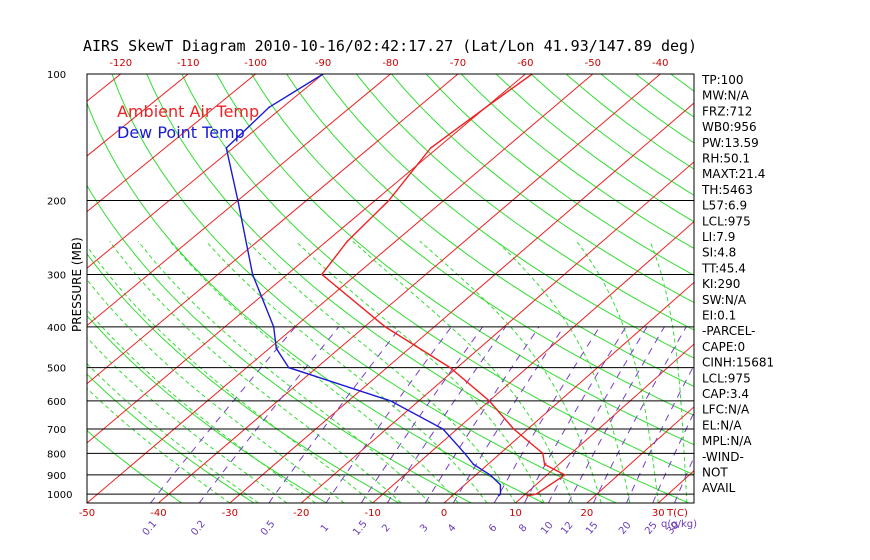 This screenshot has height=560, width=870. I want to click on bottom-temp-tick-label: 0, so click(444, 513).